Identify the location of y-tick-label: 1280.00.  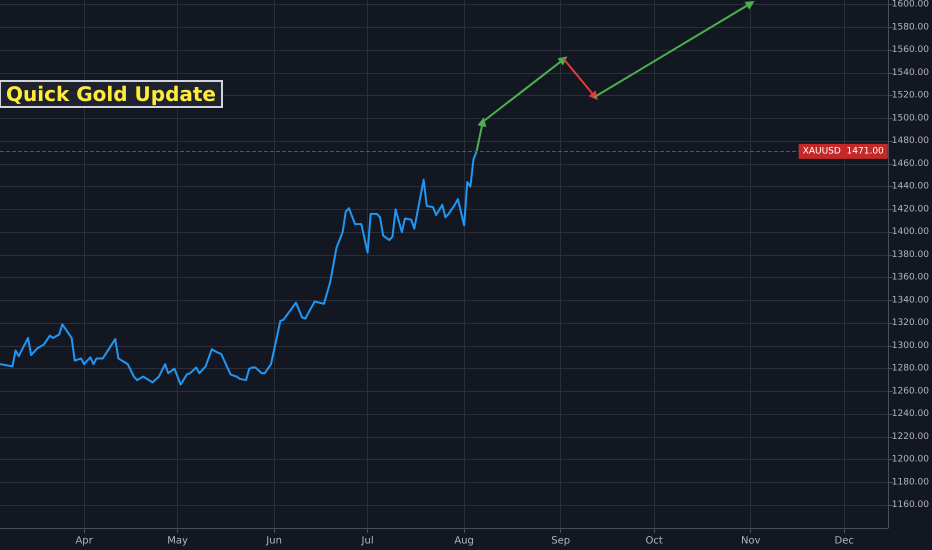
(911, 369).